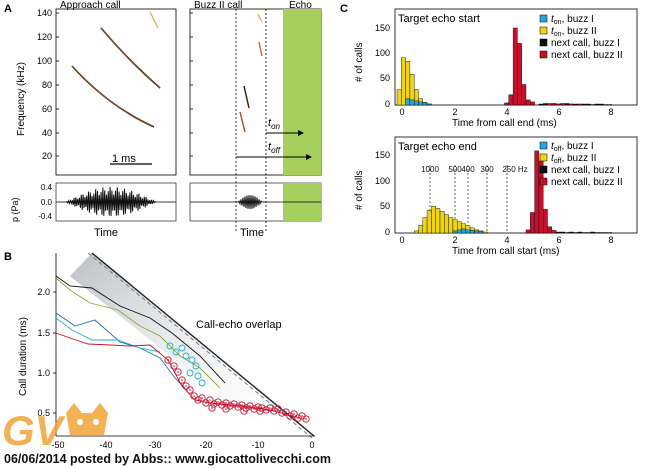 The height and width of the screenshot is (468, 650). What do you see at coordinates (239, 325) in the screenshot?
I see `overlap-label: Call-echo overlap` at bounding box center [239, 325].